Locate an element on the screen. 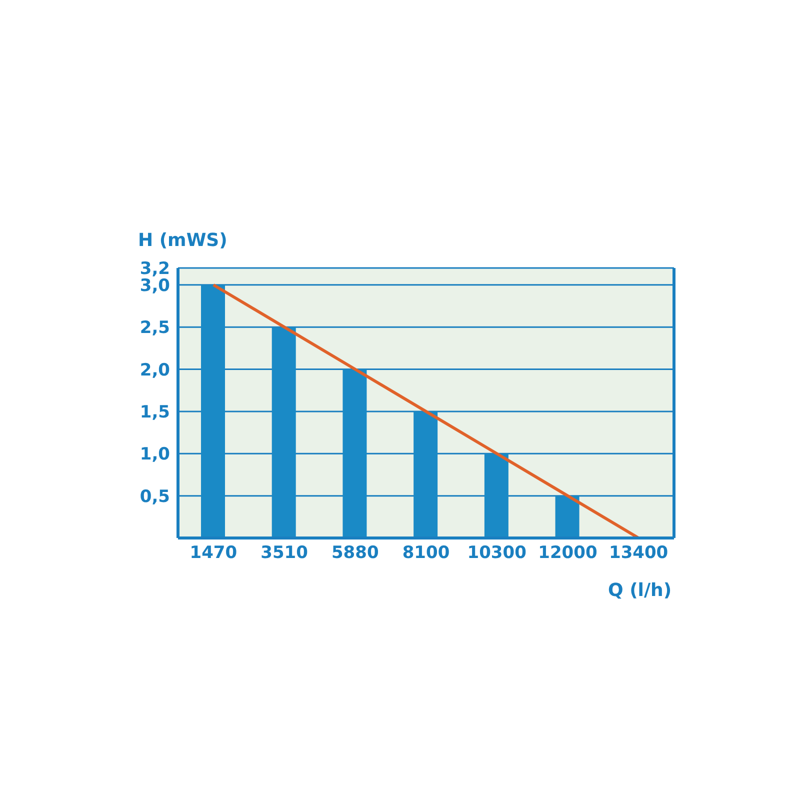 Image resolution: width=800 pixels, height=800 pixels. x-tick-label: 5880 is located at coordinates (355, 553).